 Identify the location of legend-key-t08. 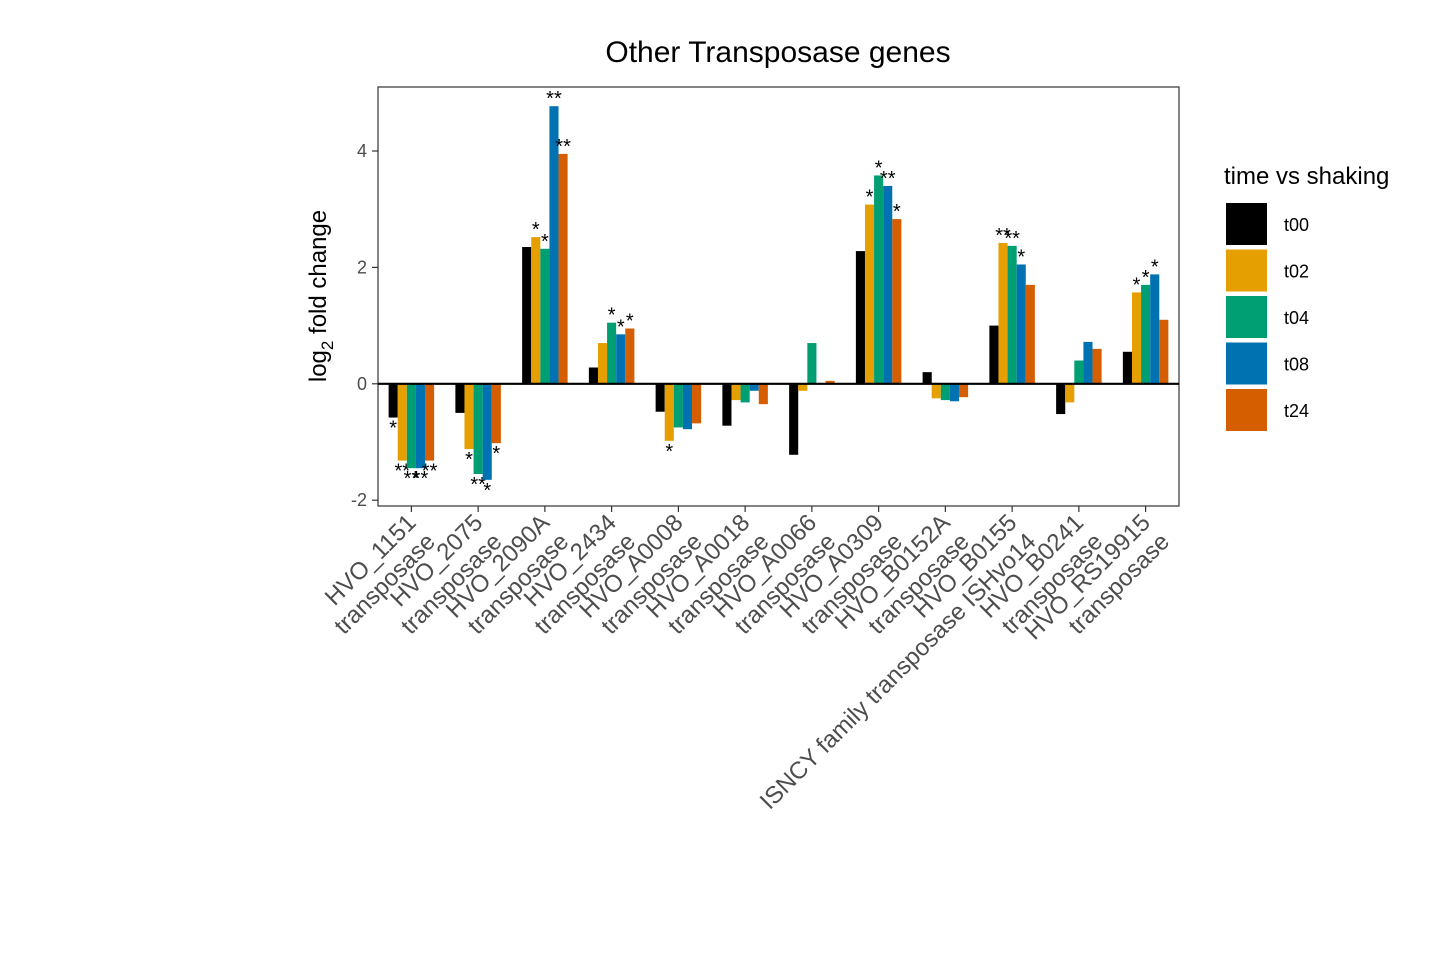
(1246, 363).